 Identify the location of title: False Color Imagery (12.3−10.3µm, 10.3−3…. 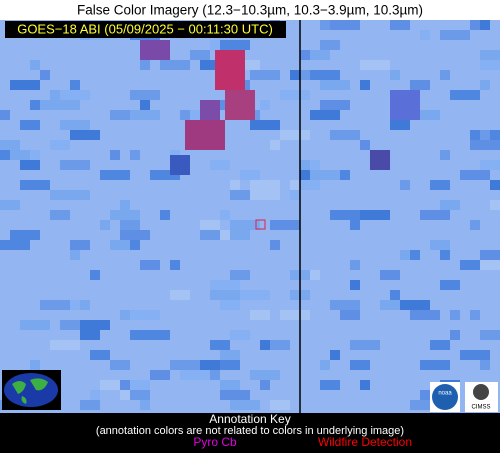
(250, 10).